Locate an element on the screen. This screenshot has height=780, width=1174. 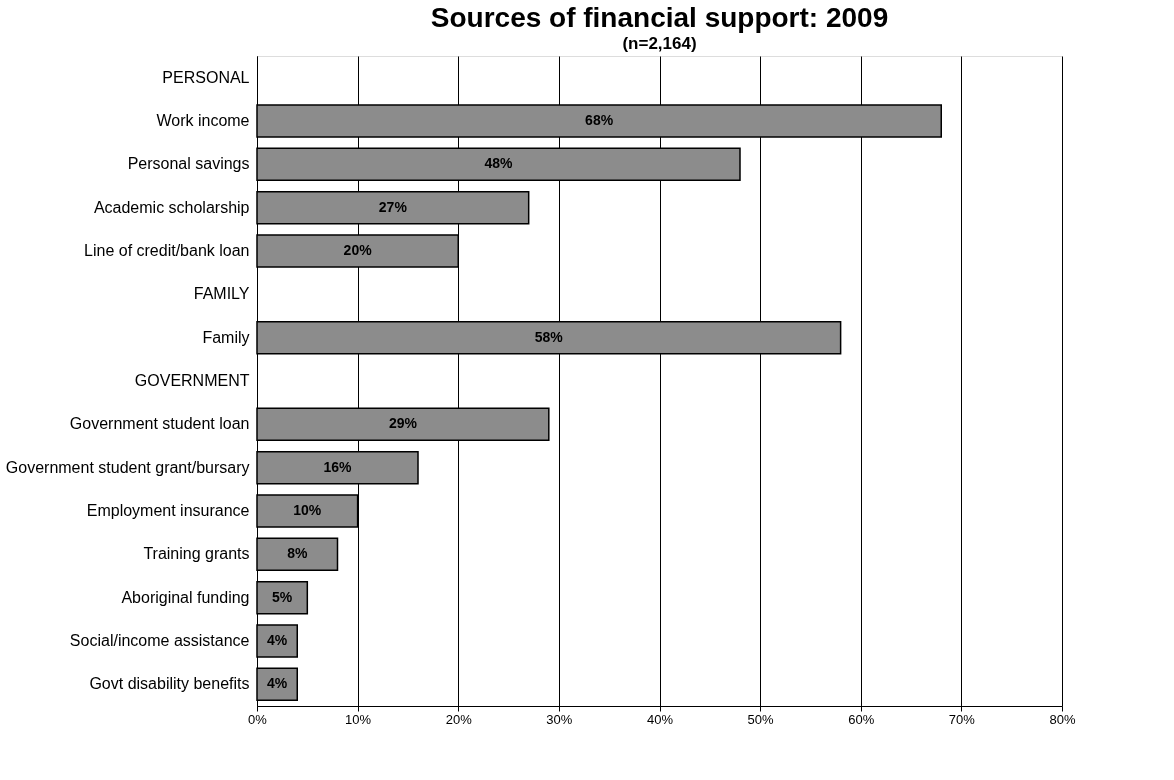
chart-title: Sources of financial support: 2009 is located at coordinates (659, 17).